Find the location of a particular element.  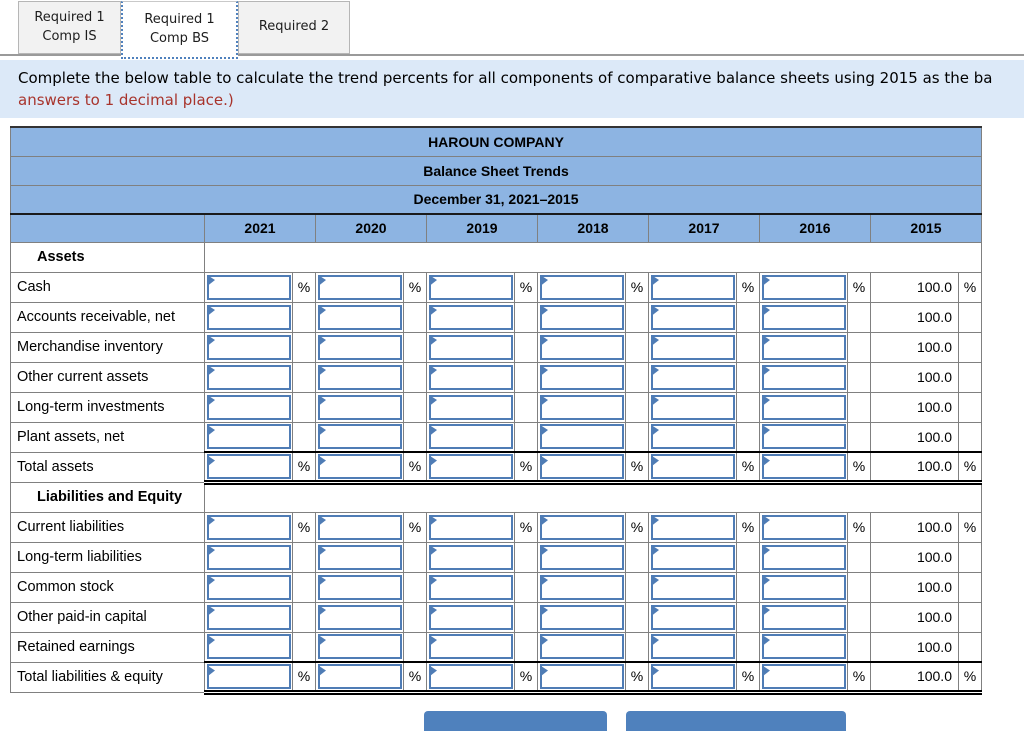

input-other-current-assets-2021 is located at coordinates (248, 377).